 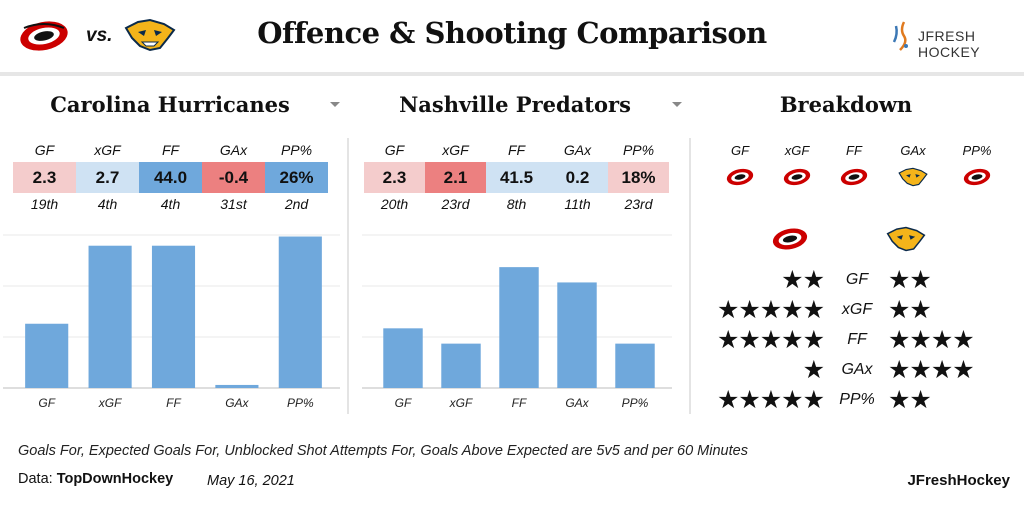 What do you see at coordinates (519, 403) in the screenshot?
I see `x-tick-label: FF` at bounding box center [519, 403].